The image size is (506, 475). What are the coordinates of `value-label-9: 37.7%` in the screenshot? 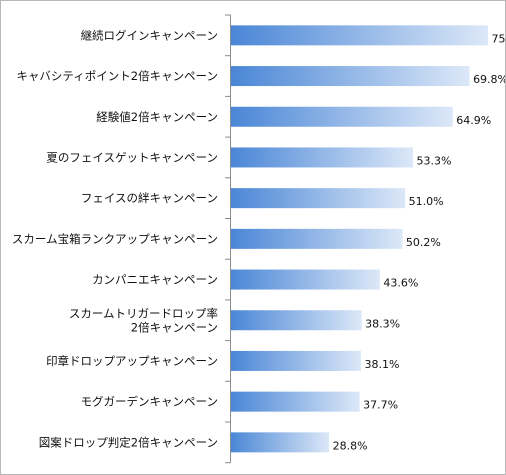 It's located at (380, 405).